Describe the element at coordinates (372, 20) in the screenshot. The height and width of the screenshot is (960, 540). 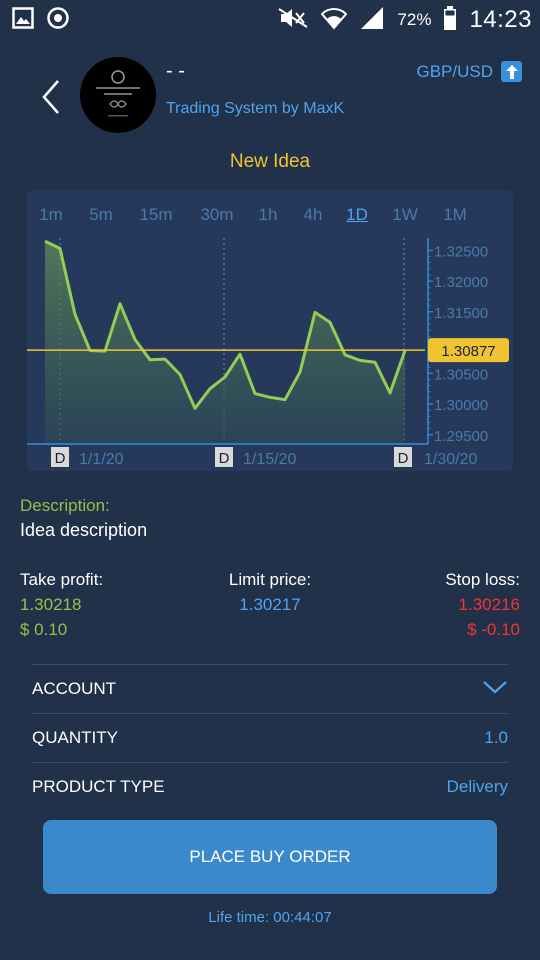
I see `signal-icon` at that location.